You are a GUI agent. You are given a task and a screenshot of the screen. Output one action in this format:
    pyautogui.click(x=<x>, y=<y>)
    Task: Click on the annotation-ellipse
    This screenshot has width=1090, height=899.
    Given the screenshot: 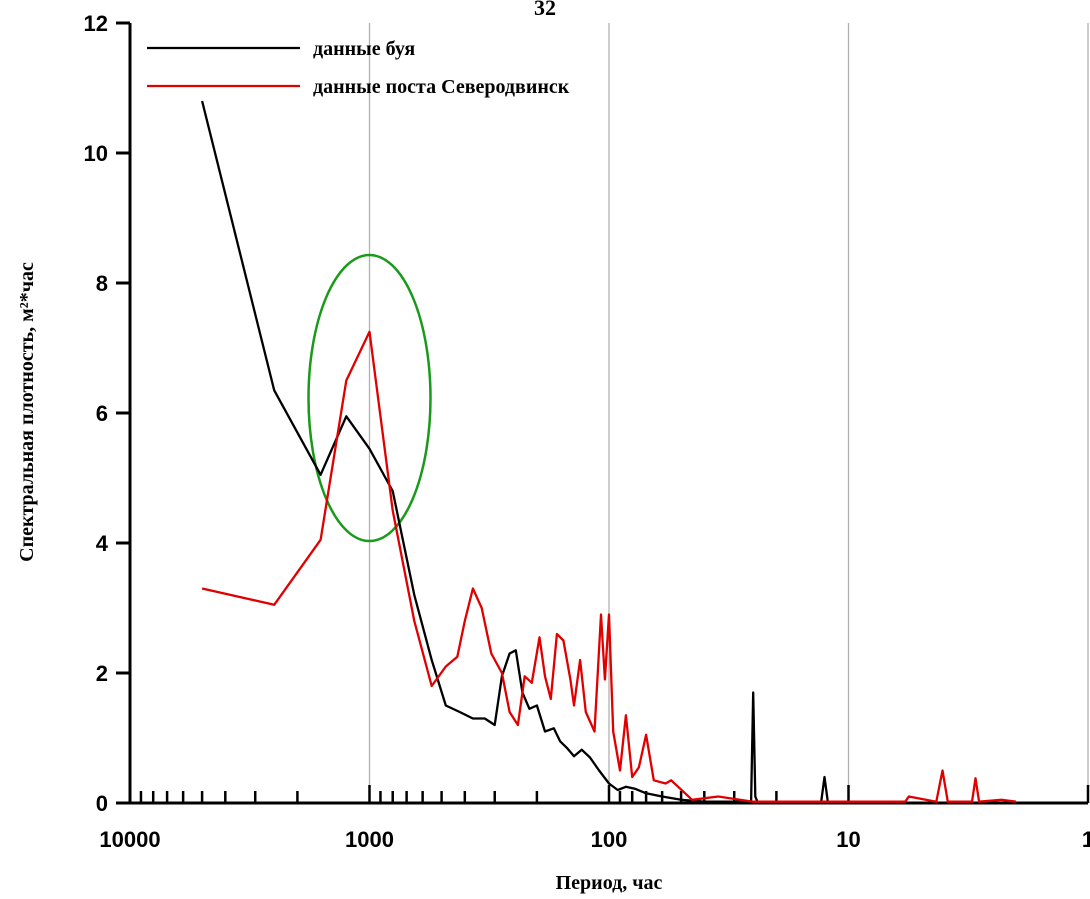 What is the action you would take?
    pyautogui.click(x=369, y=398)
    